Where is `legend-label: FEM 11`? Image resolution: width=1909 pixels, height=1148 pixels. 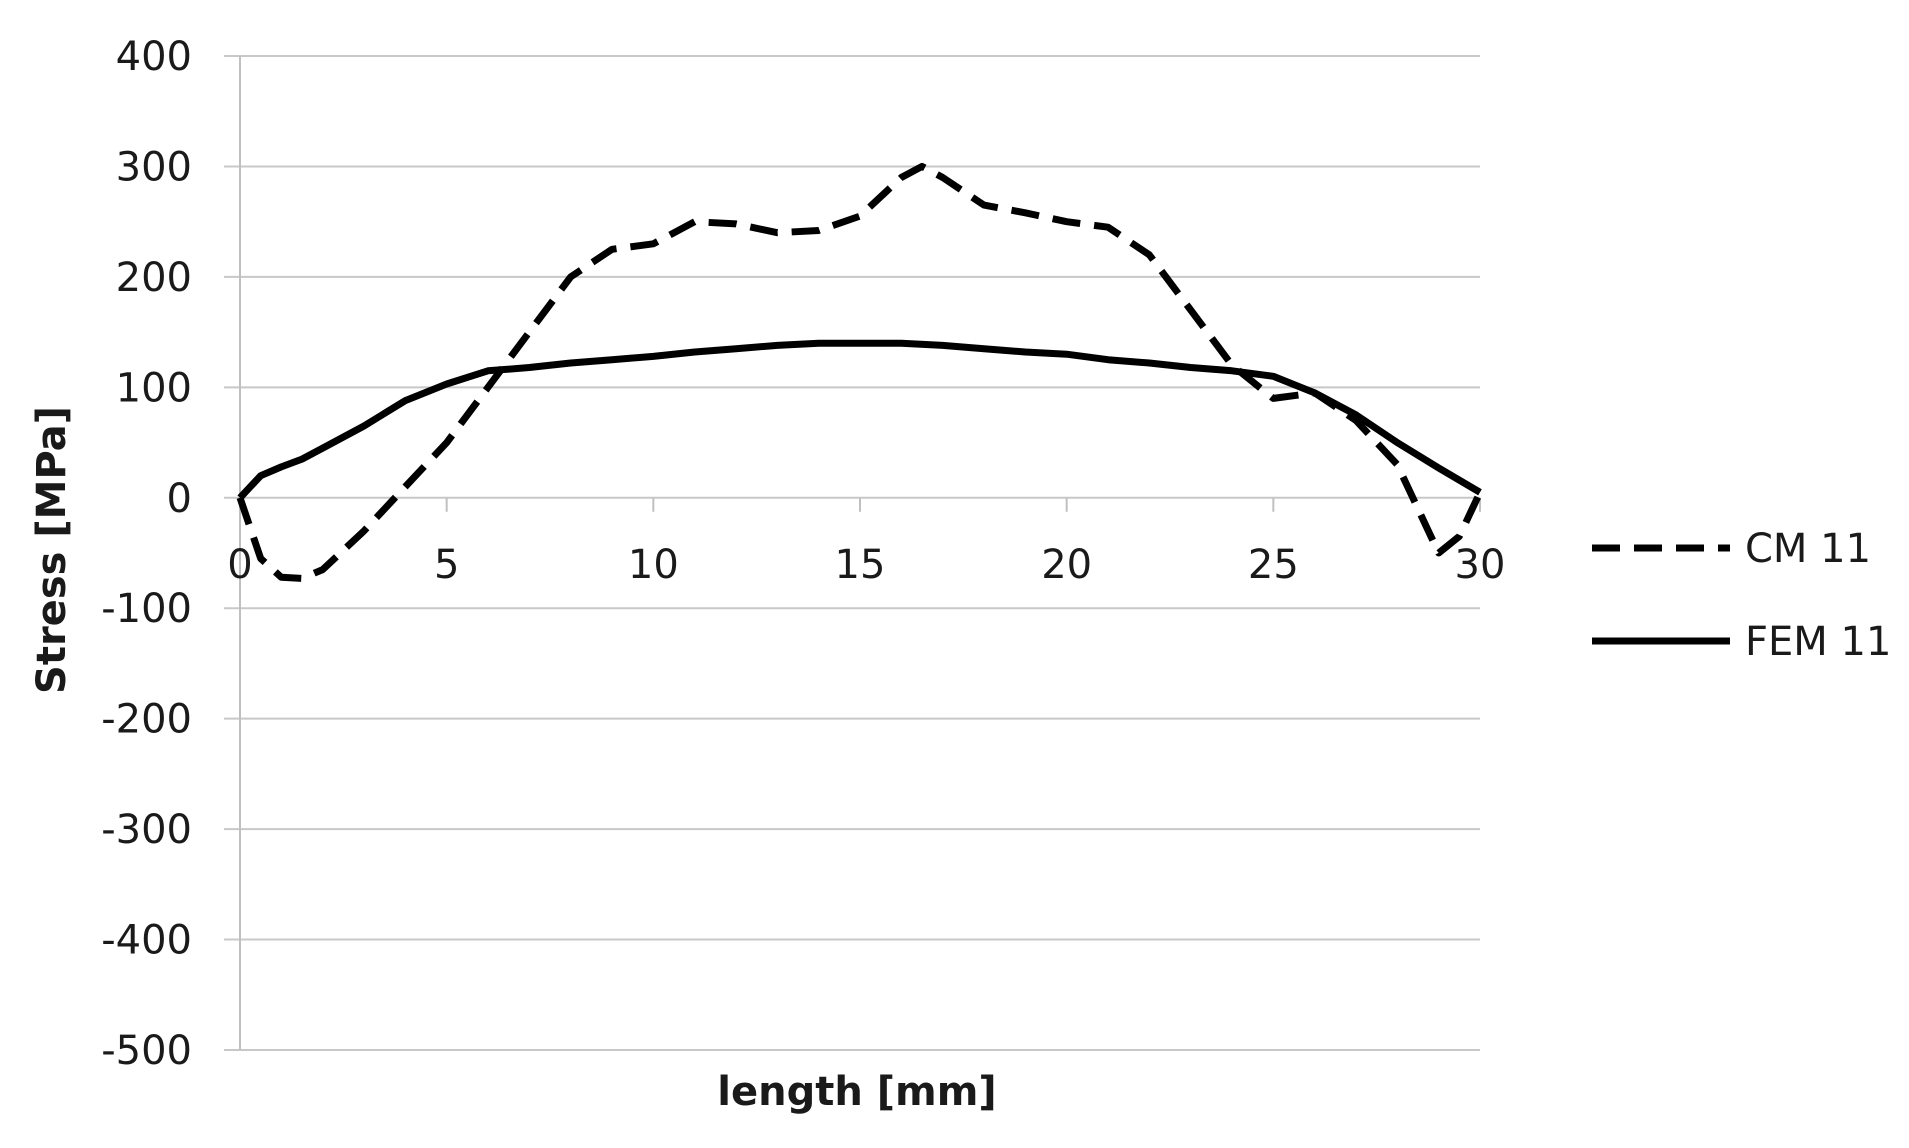 legend-label: FEM 11 is located at coordinates (1818, 642).